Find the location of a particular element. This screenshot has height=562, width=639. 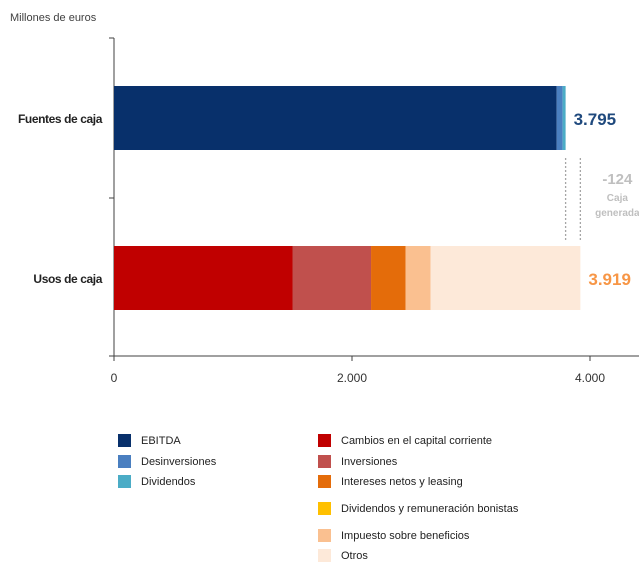

legend-item: Dividendos is located at coordinates (156, 481).